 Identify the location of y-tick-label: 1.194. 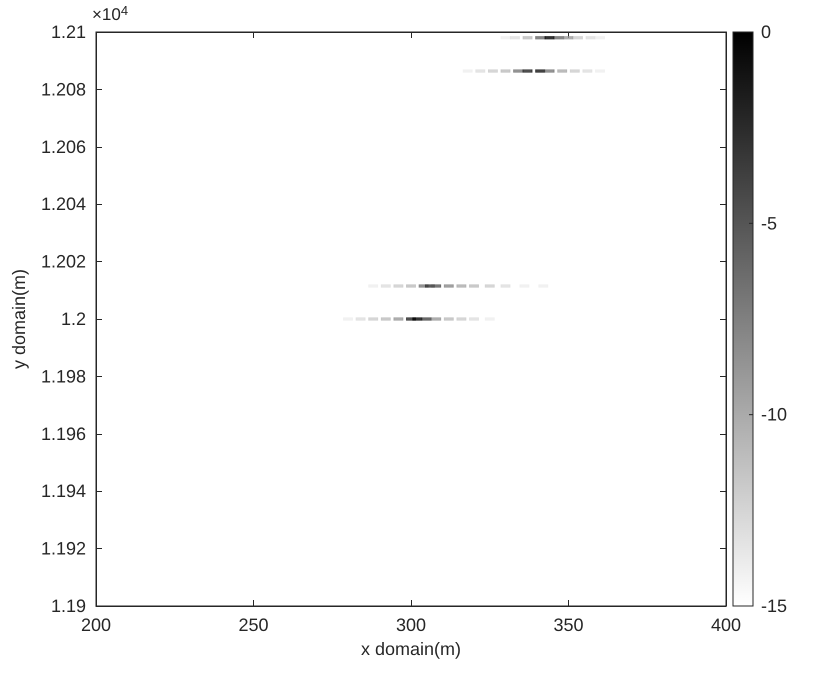
(63, 491).